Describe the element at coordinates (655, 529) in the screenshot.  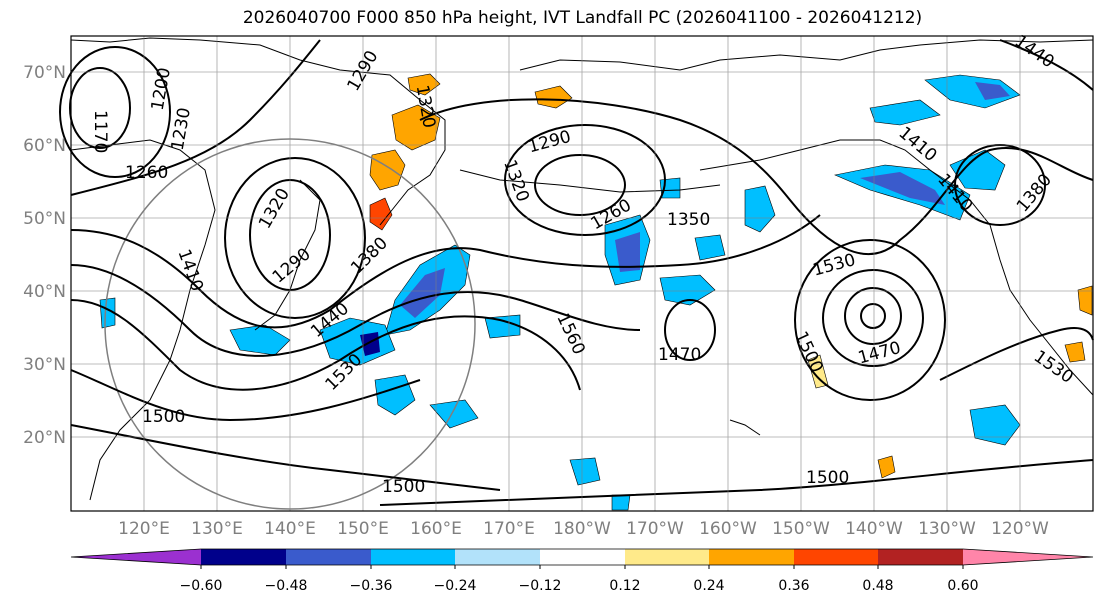
I see `lon-label: 170°W` at that location.